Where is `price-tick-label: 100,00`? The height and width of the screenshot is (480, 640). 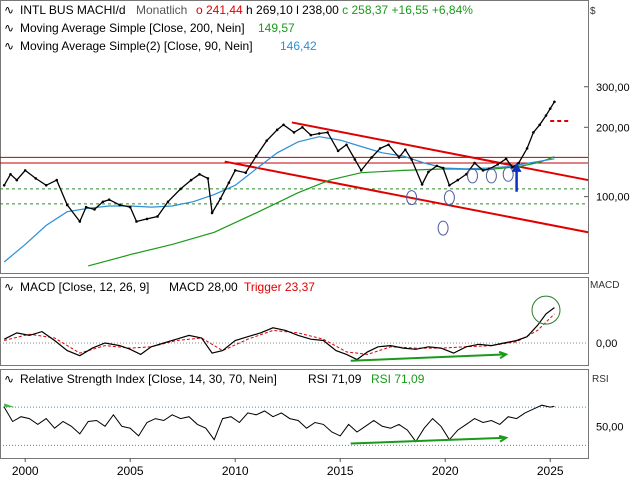
price-tick-label: 100,00 is located at coordinates (613, 198).